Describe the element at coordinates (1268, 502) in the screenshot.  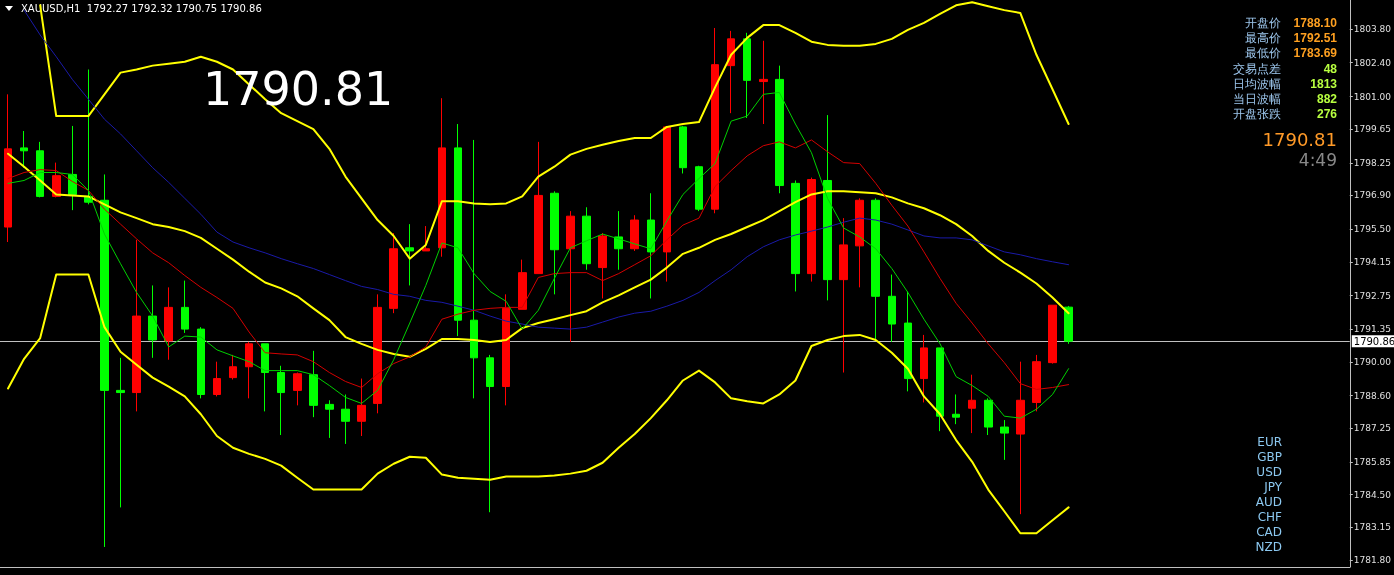
I see `text: AUD` at that location.